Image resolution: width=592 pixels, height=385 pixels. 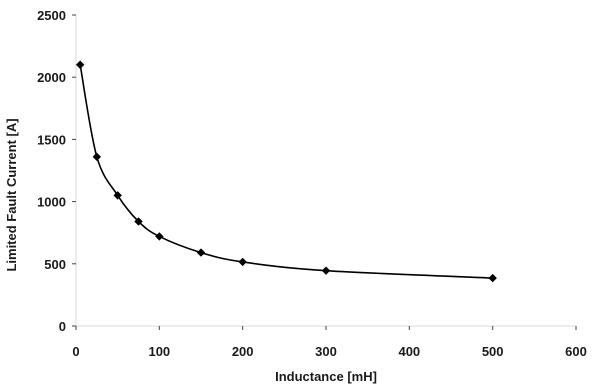 What do you see at coordinates (243, 351) in the screenshot?
I see `x-tick-label: 200` at bounding box center [243, 351].